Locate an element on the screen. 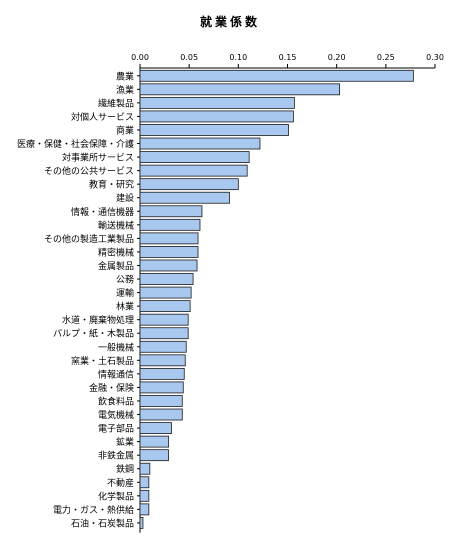  category-label: 対事業所サービス is located at coordinates (98, 158).